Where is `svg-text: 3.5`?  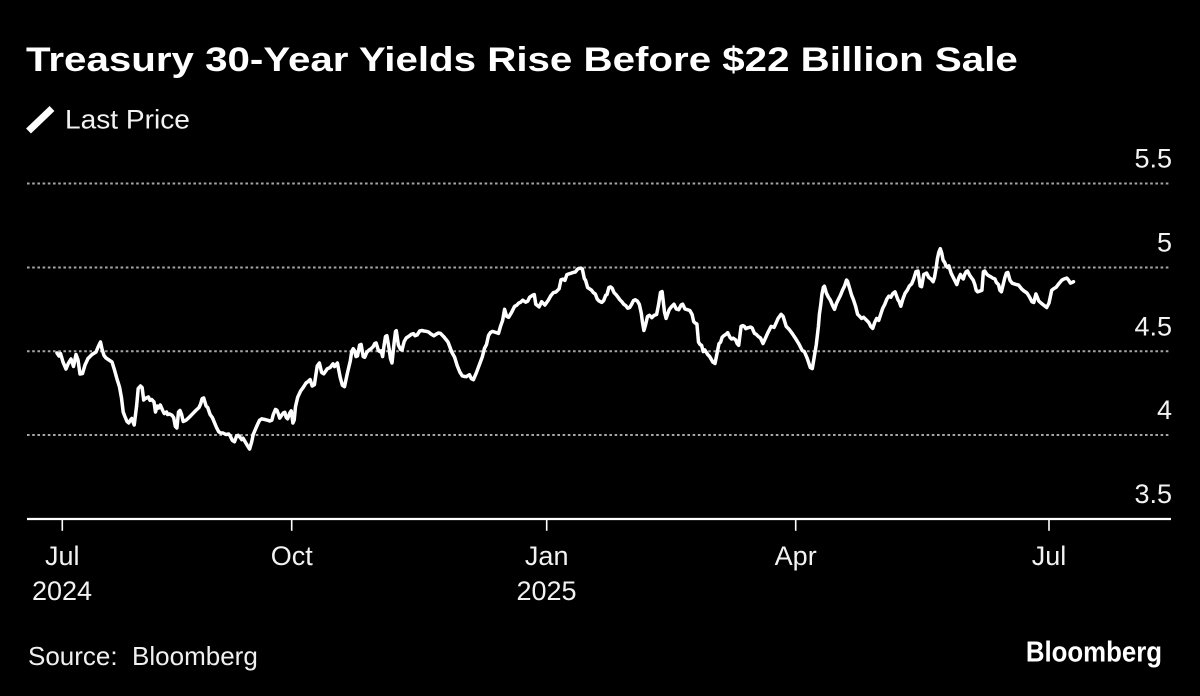
svg-text: 3.5 is located at coordinates (1153, 494).